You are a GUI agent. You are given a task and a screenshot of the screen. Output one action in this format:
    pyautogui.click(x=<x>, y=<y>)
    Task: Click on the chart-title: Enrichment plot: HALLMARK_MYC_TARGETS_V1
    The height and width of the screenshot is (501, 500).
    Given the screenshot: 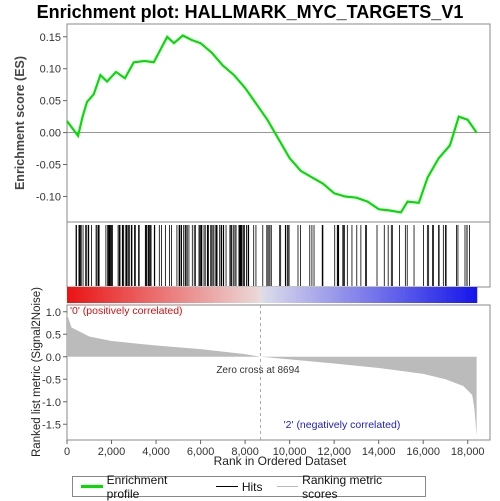 What is the action you would take?
    pyautogui.click(x=250, y=12)
    